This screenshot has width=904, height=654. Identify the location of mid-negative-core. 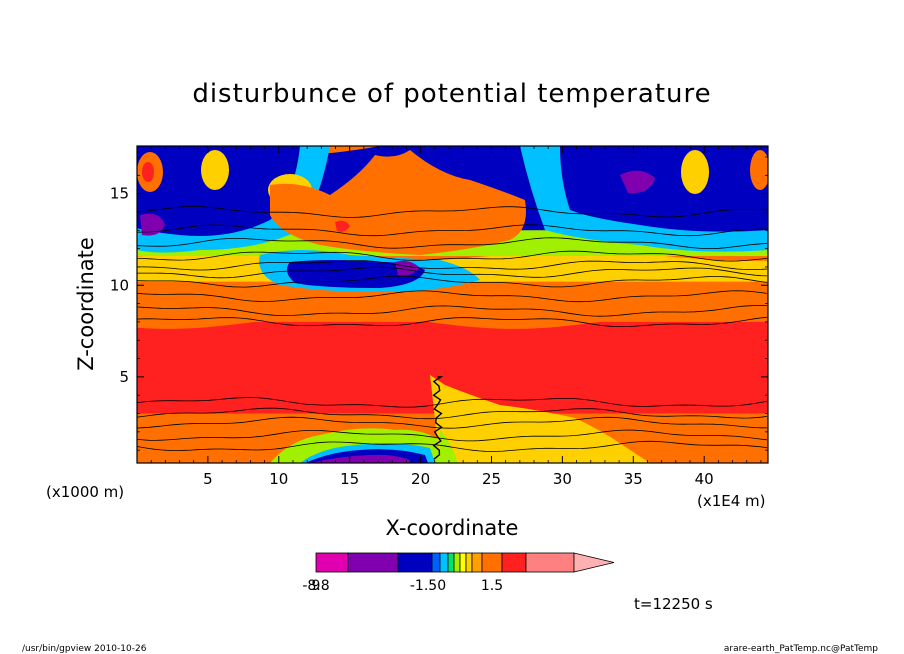
(407, 268).